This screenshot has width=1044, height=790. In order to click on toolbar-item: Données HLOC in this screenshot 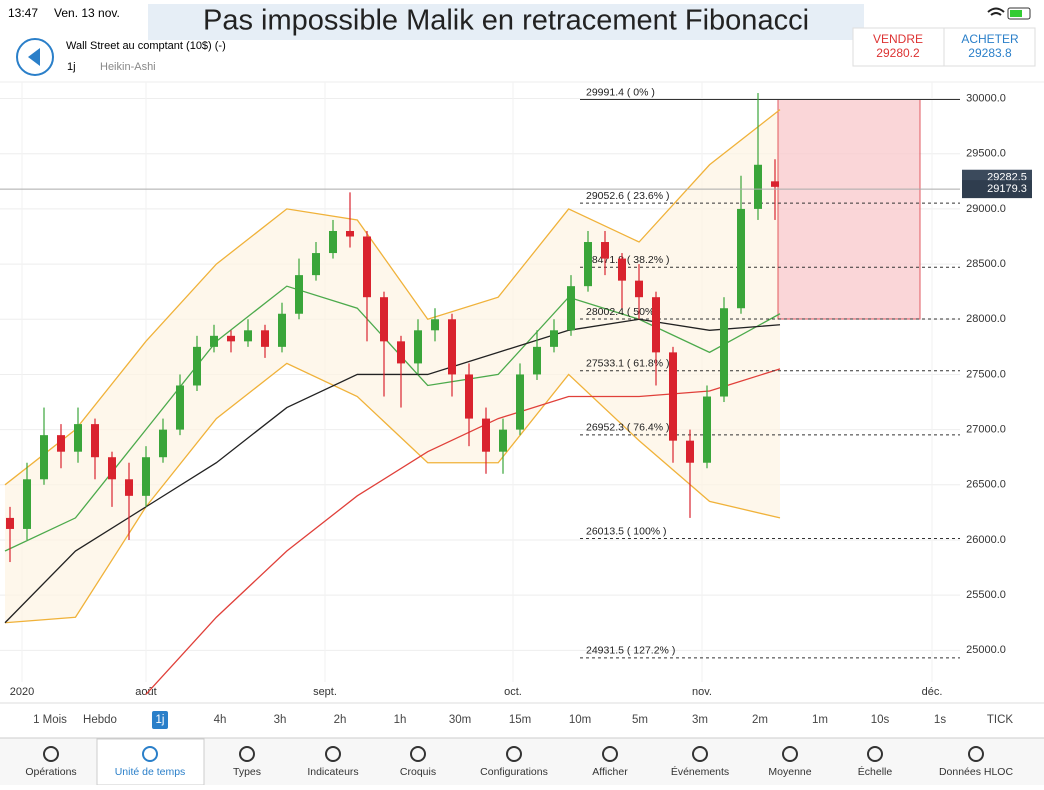, I will do `click(976, 772)`.